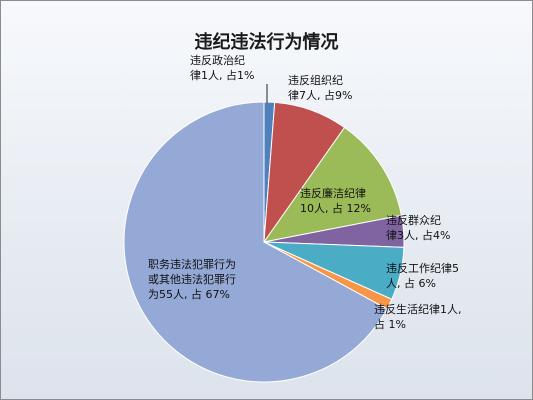 The height and width of the screenshot is (400, 533). What do you see at coordinates (335, 200) in the screenshot?
I see `slice-label-3: 违反廉洁纪律 10人, 占 12%` at bounding box center [335, 200].